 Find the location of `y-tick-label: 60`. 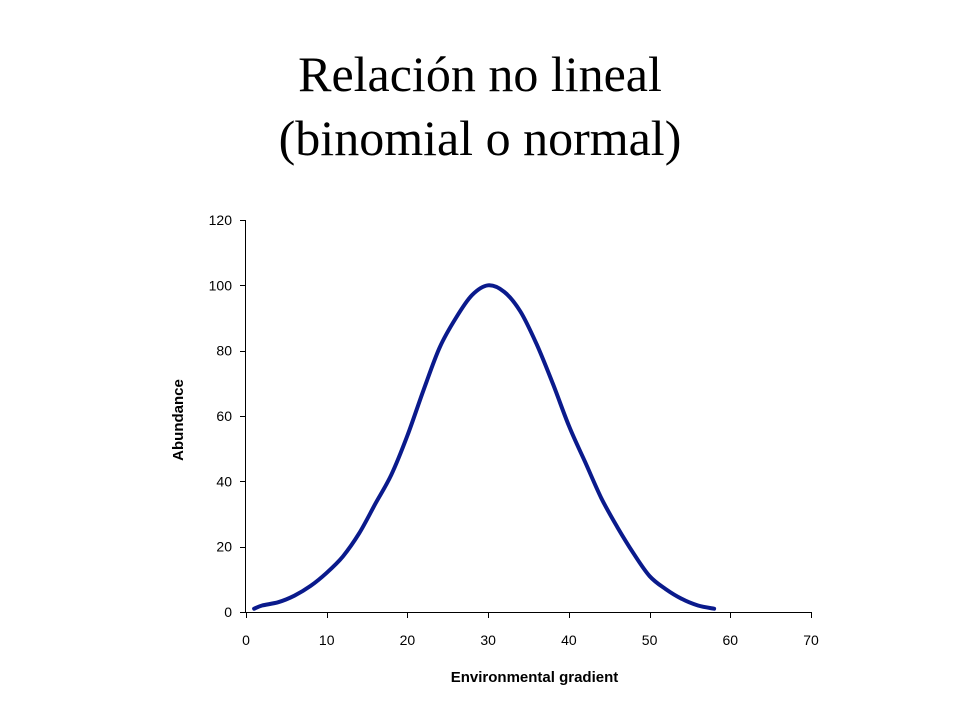

y-tick-label: 60 is located at coordinates (224, 416).